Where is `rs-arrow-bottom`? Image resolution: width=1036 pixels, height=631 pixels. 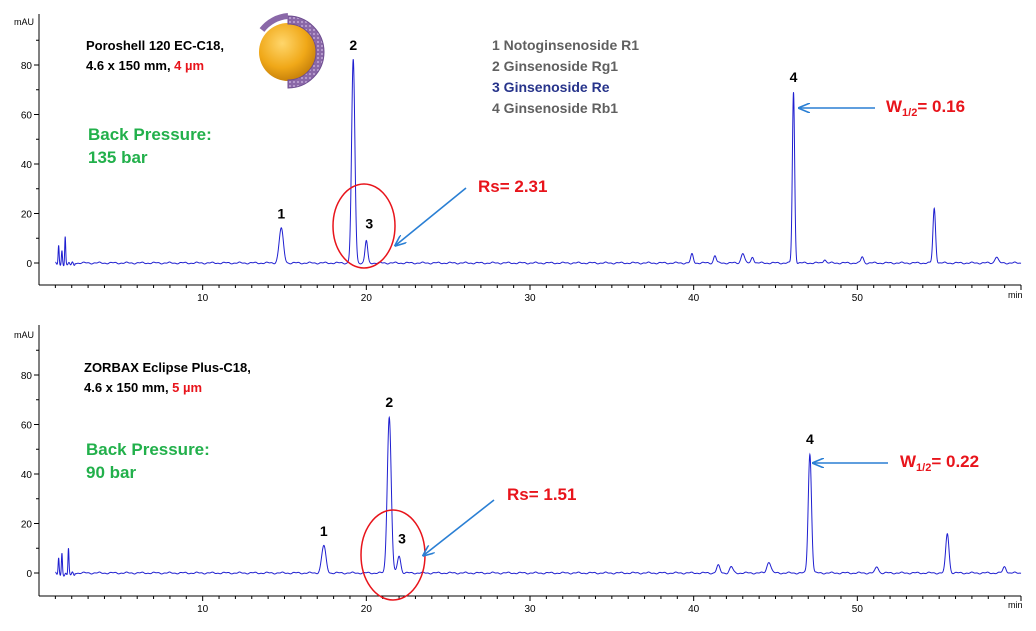 rs-arrow-bottom is located at coordinates (459, 527).